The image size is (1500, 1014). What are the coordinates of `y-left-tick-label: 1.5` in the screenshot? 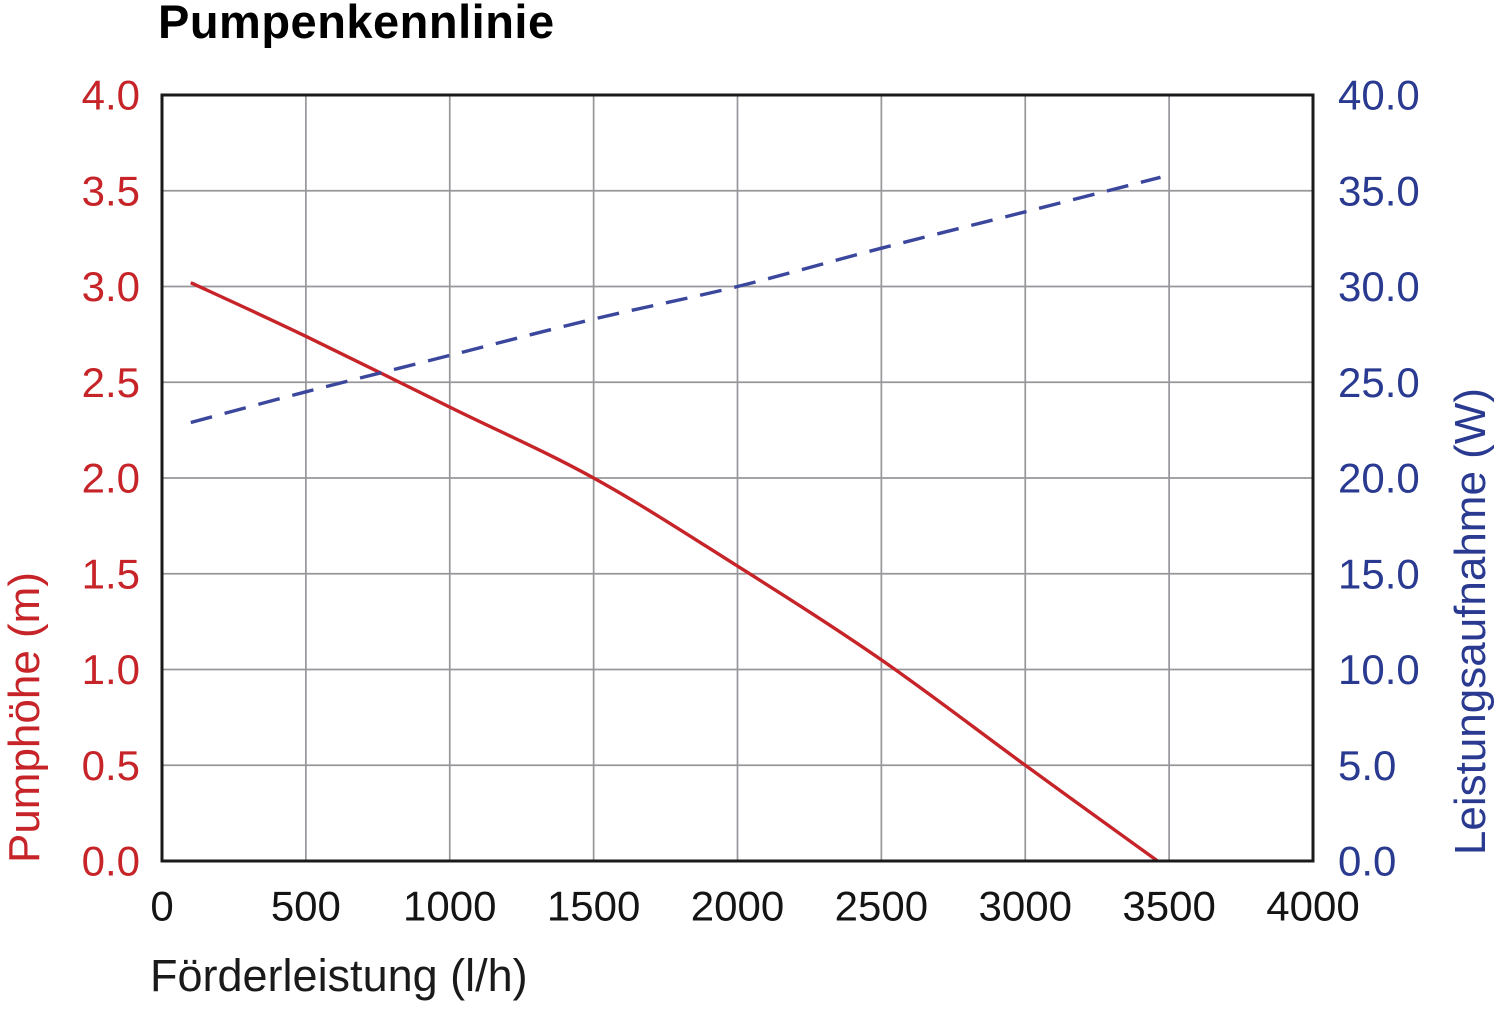 It's located at (111, 573).